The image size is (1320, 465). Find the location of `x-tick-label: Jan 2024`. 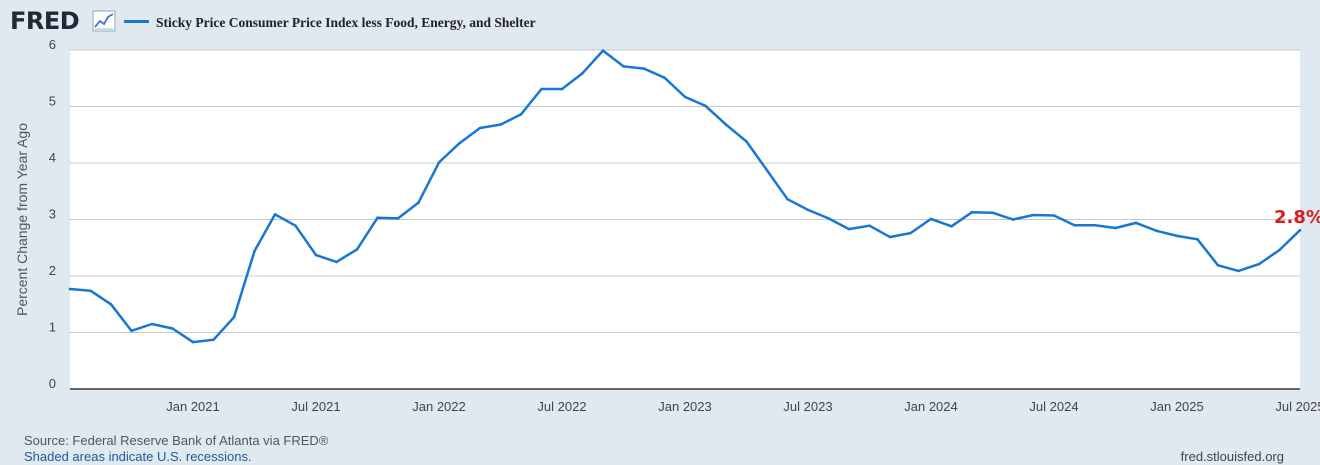

x-tick-label: Jan 2024 is located at coordinates (931, 406).